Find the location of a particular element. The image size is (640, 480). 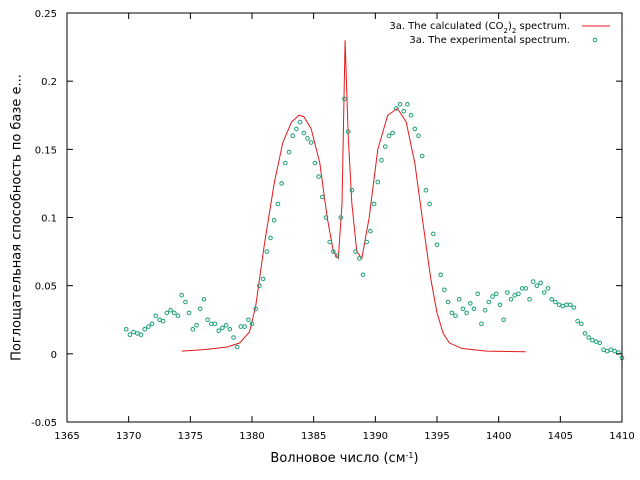

y-tick-label: 0.2 is located at coordinates (49, 82).